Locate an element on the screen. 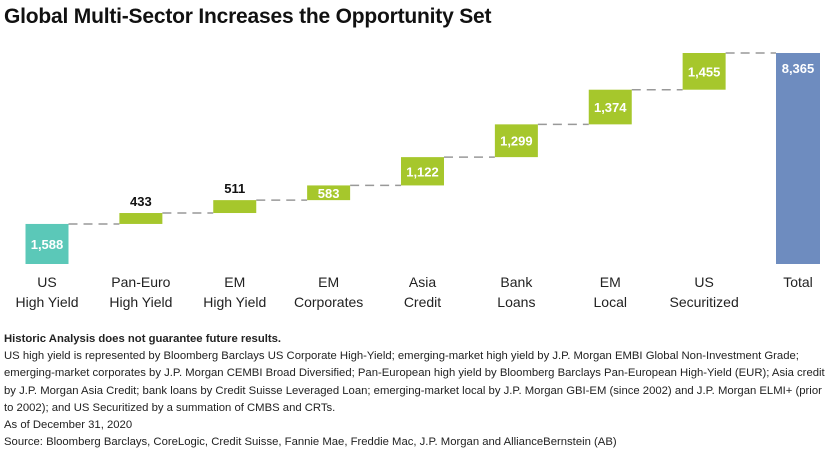  category-label: EM Corporates is located at coordinates (328, 292).